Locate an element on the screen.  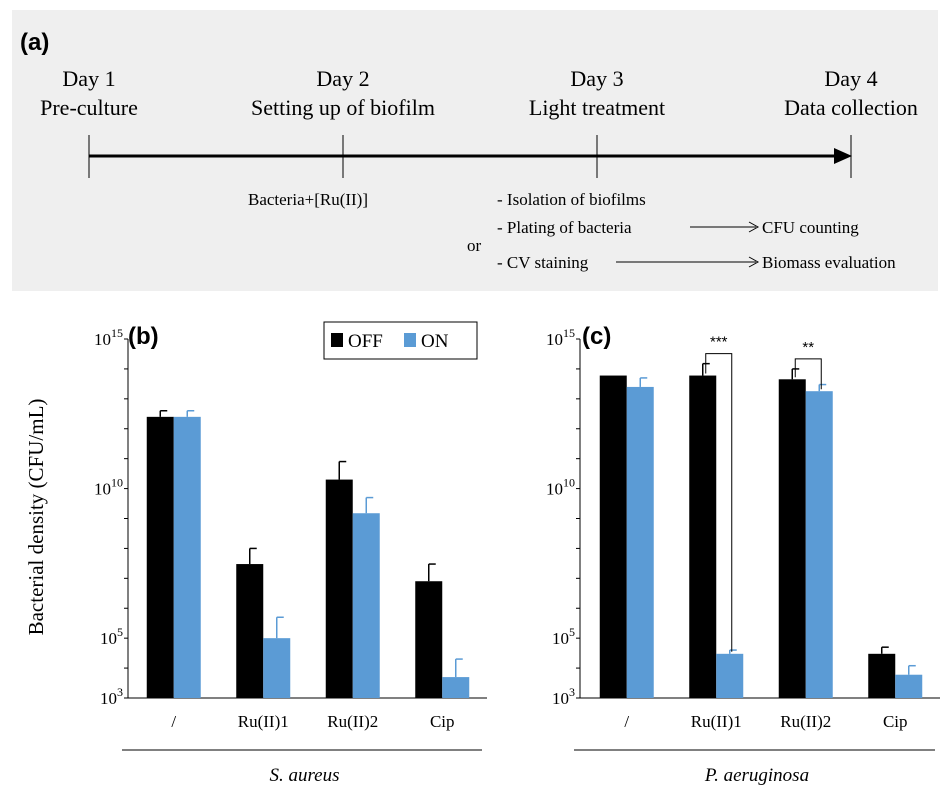
note-cfu: CFU counting is located at coordinates (810, 227).